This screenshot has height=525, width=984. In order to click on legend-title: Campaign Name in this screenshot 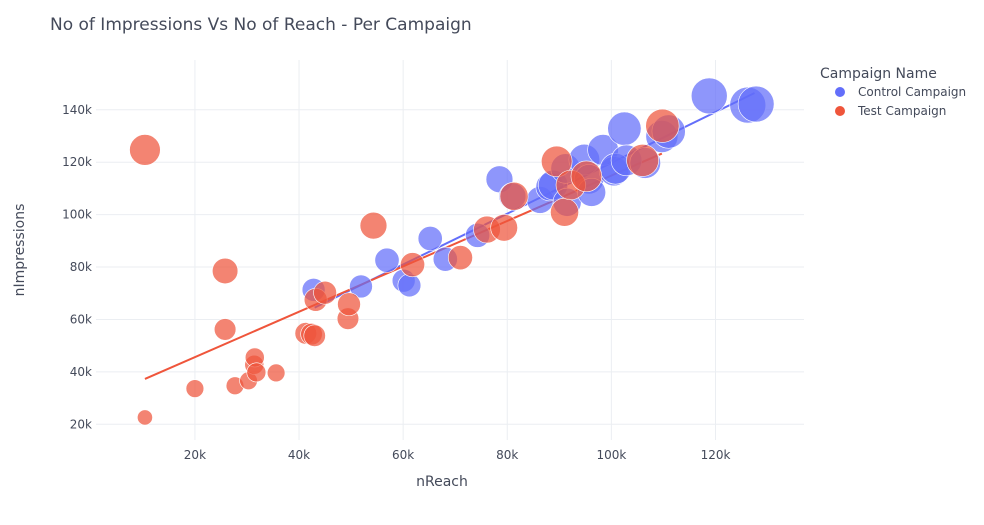, I will do `click(878, 74)`.